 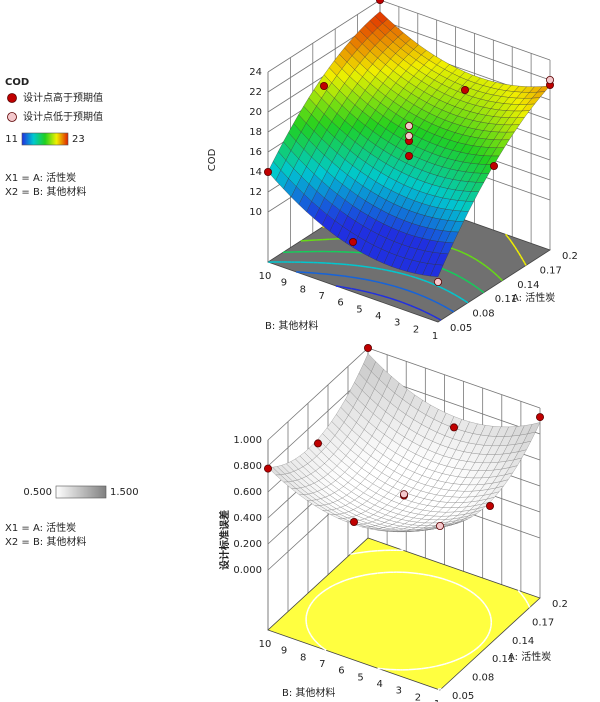 I want to click on x-tick-label: 0.17, so click(x=551, y=270).